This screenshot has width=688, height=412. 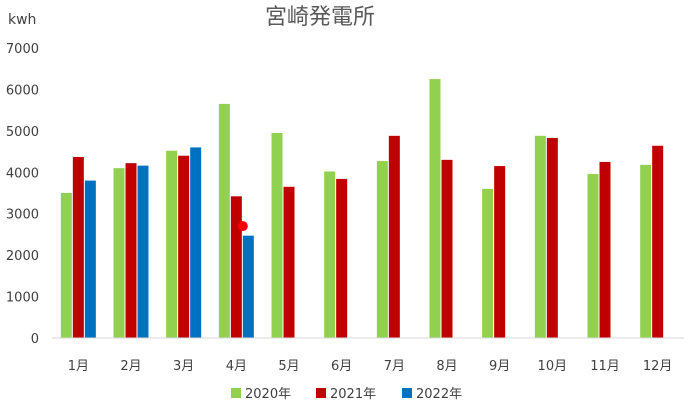 What do you see at coordinates (22, 132) in the screenshot?
I see `y-tick-label: 5000` at bounding box center [22, 132].